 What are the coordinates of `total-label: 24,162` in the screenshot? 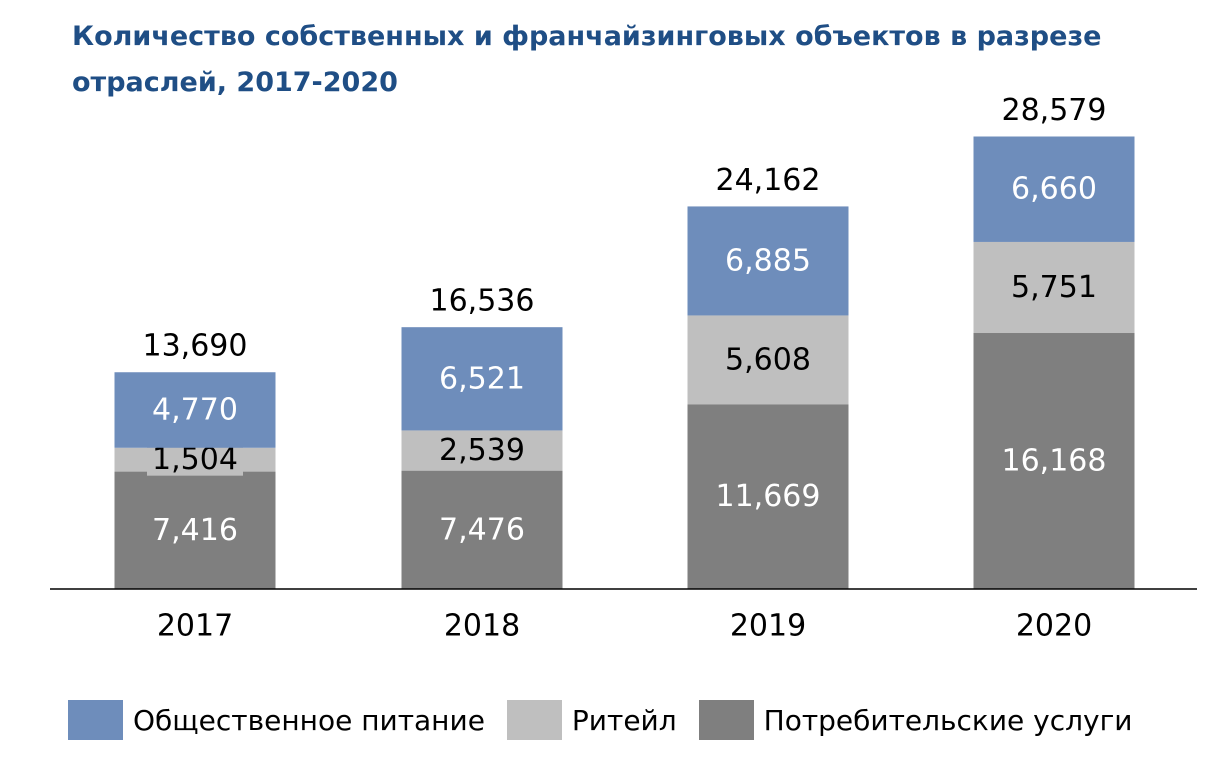 It's located at (768, 180).